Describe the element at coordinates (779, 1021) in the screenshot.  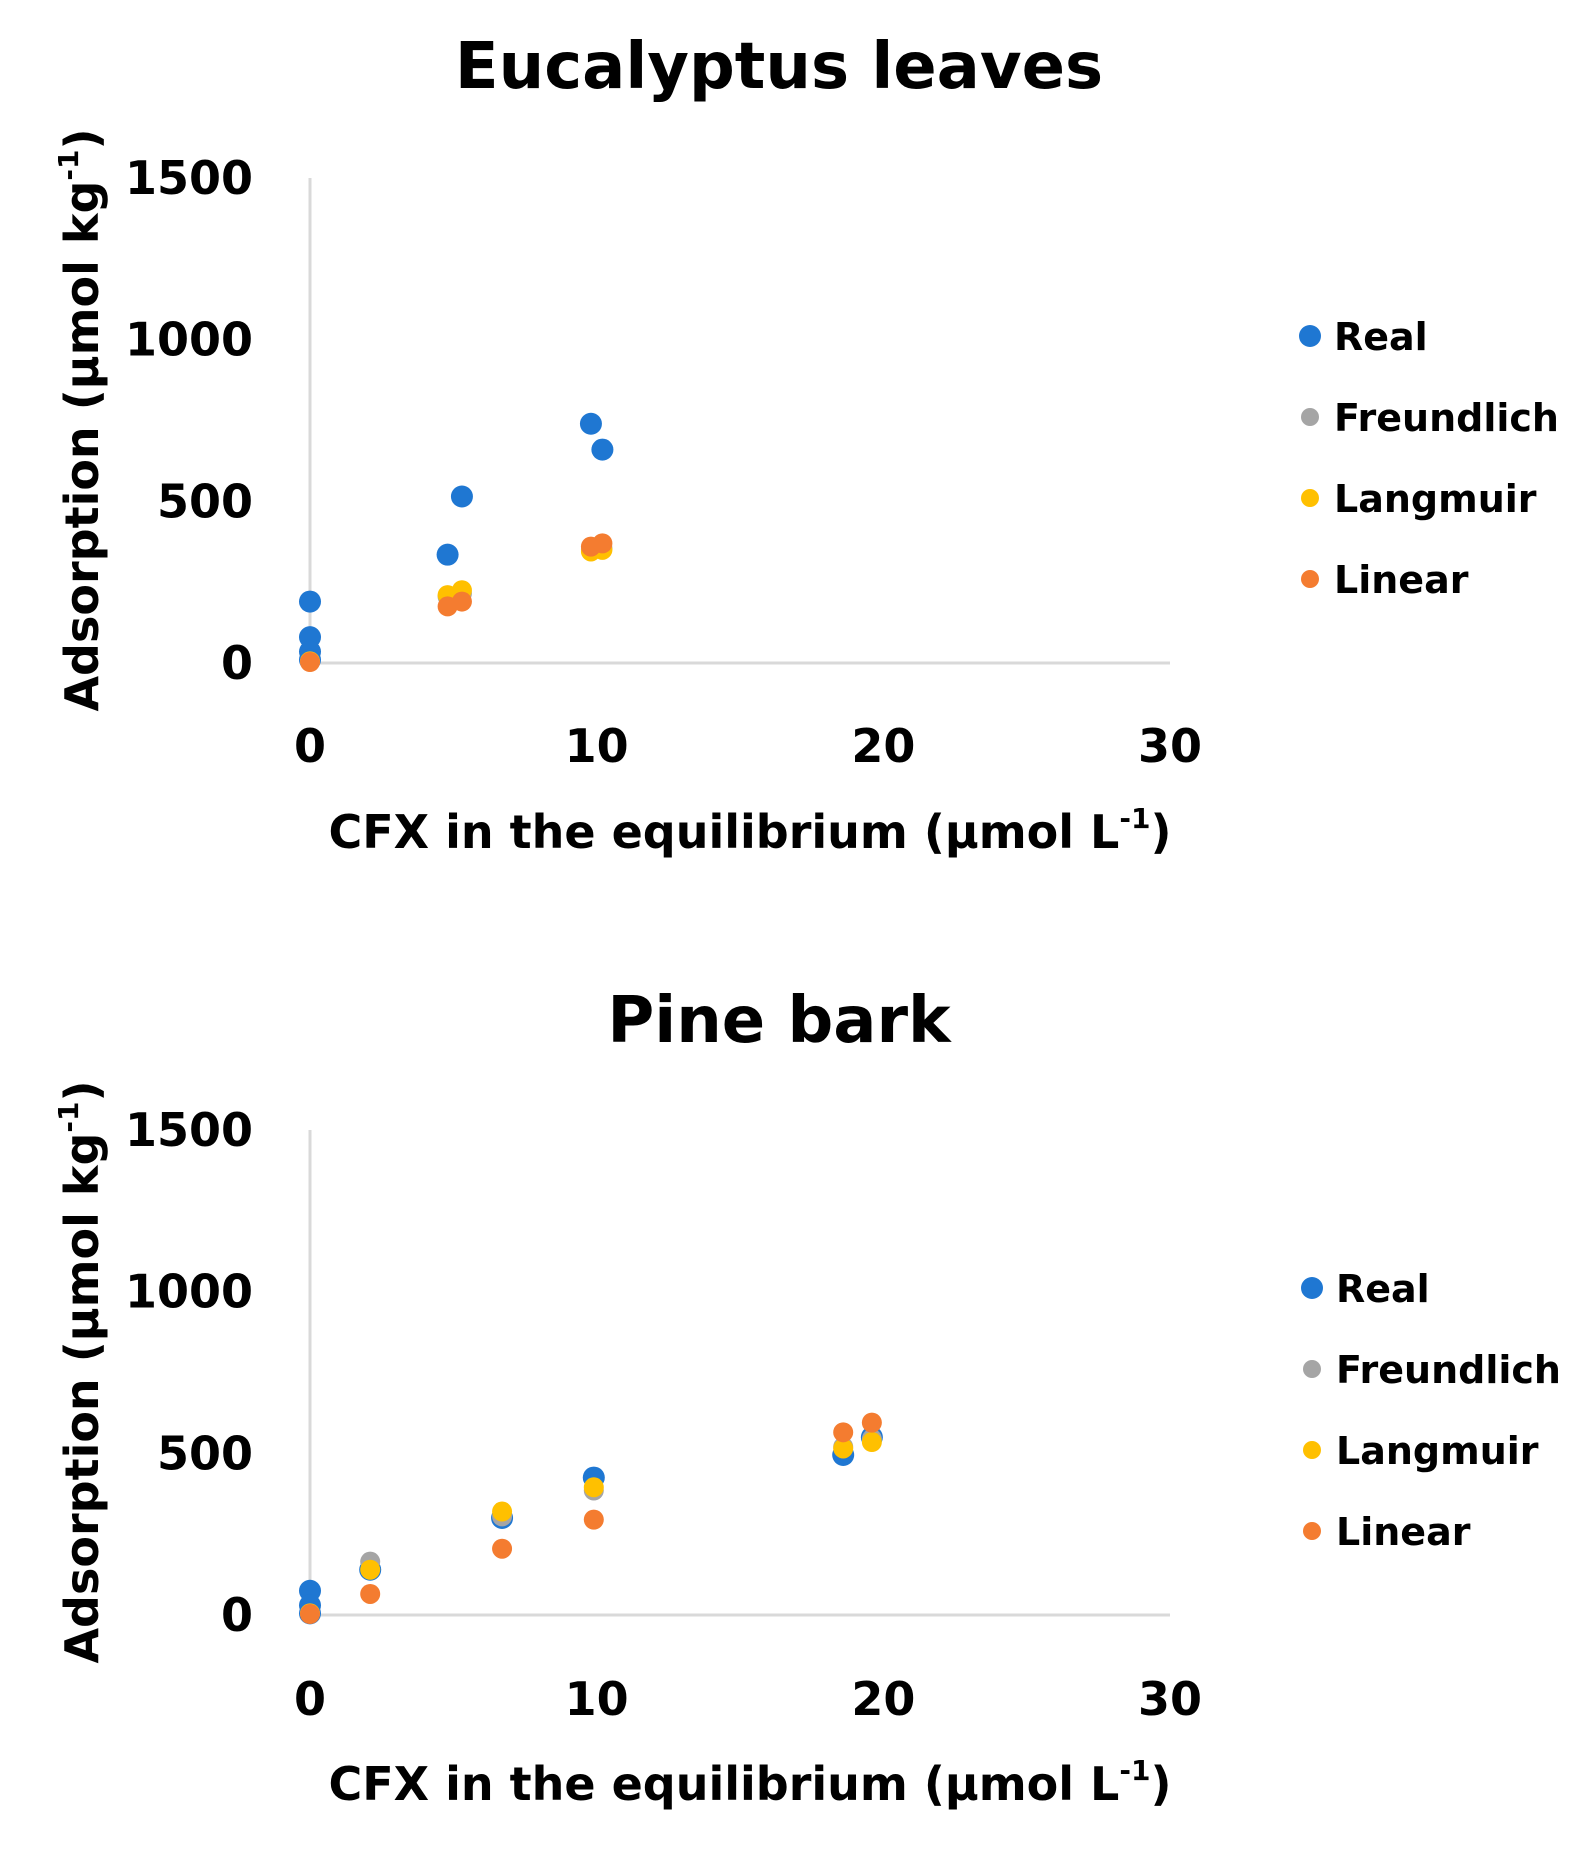
I see `chart-title: Pine bark` at that location.